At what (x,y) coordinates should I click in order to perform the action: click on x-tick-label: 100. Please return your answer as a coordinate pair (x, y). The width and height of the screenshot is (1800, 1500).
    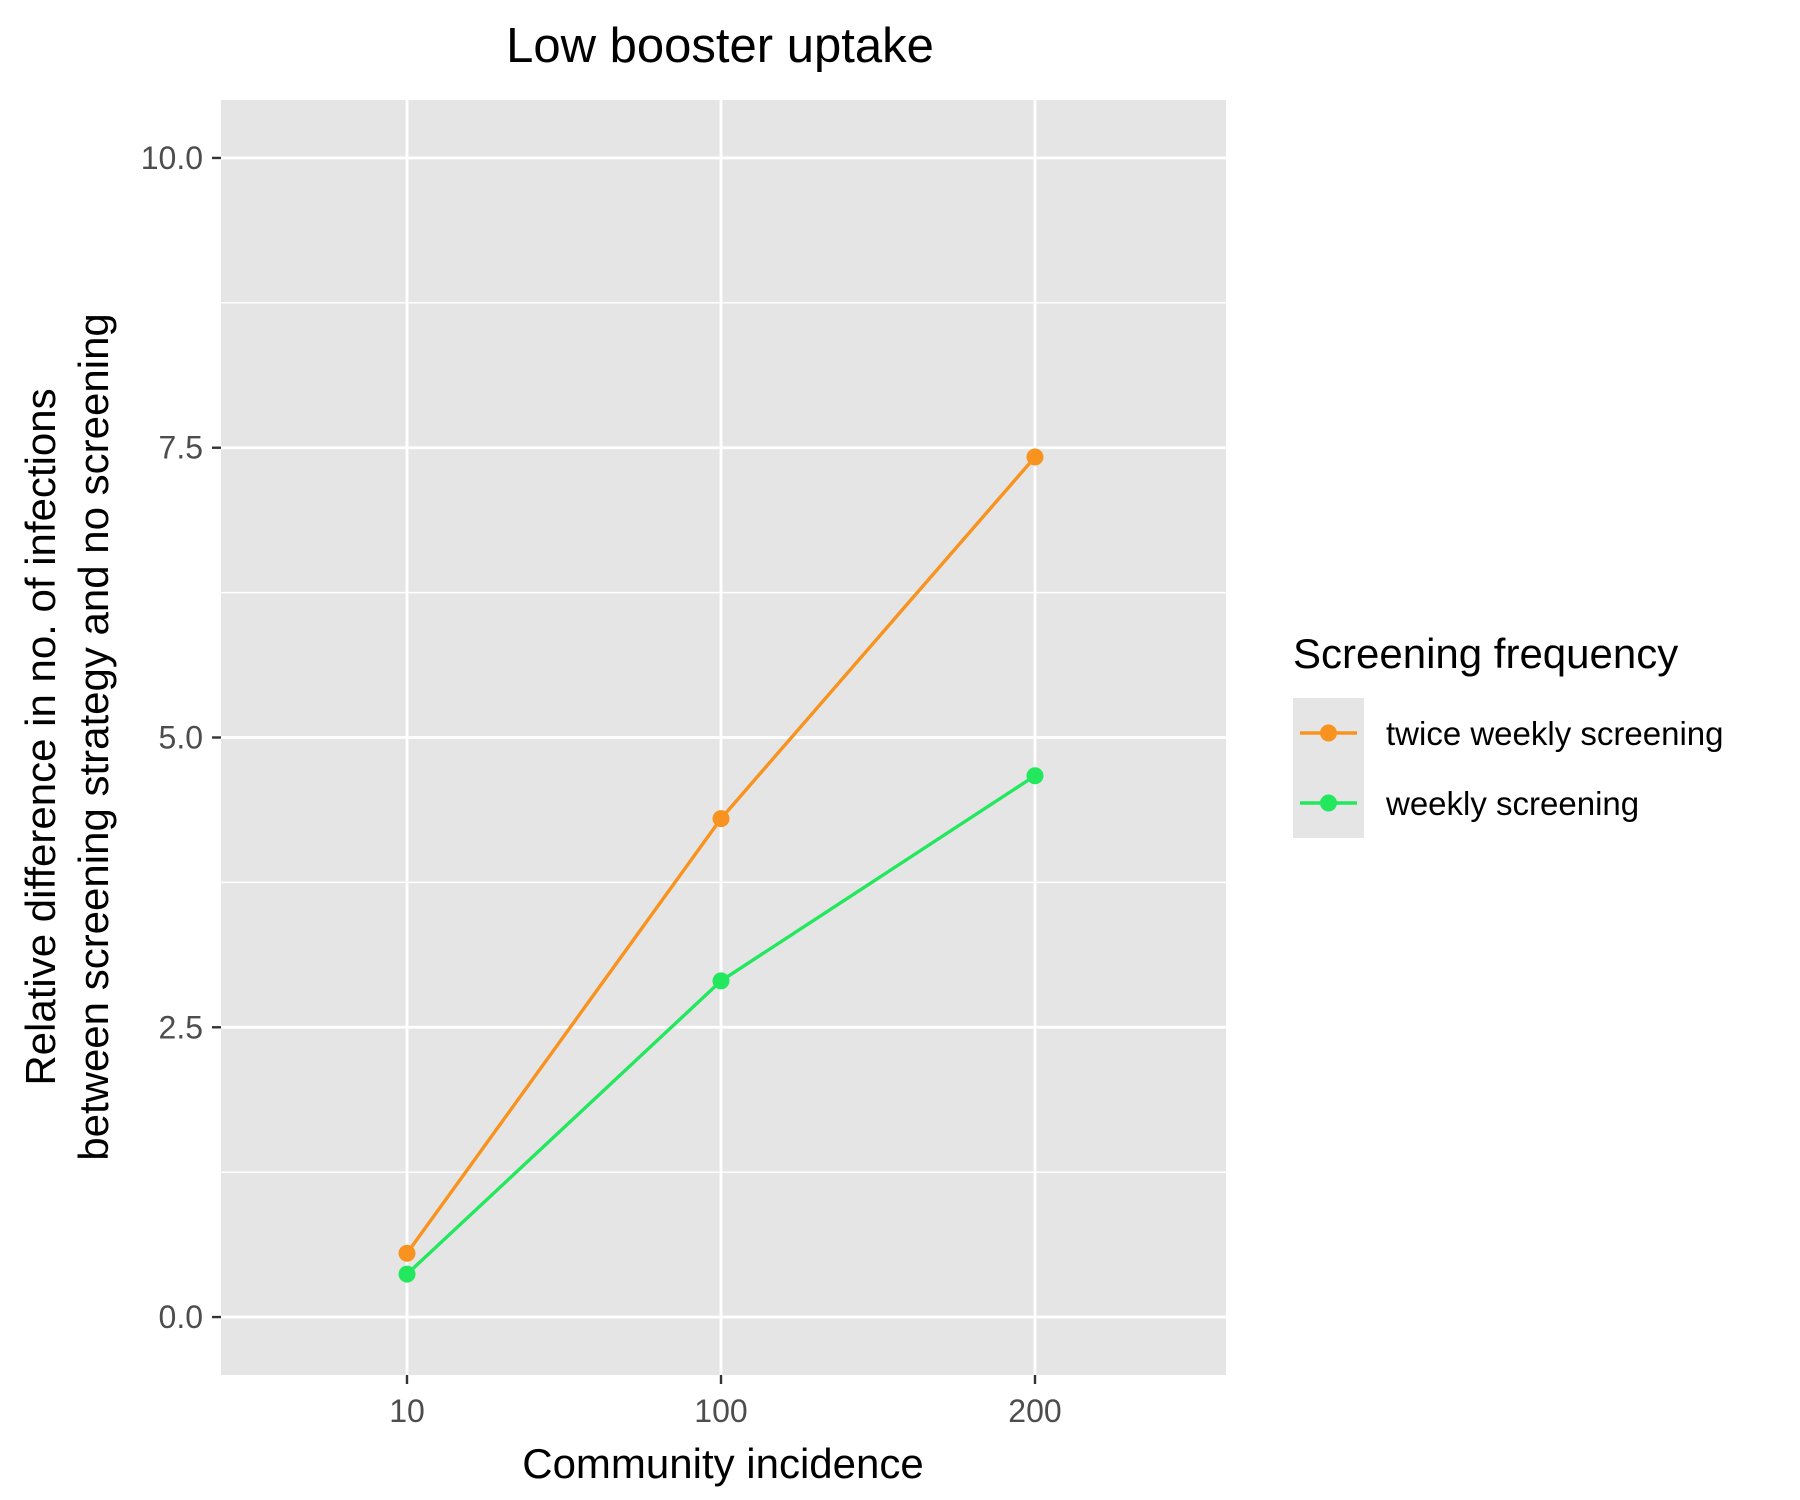
    Looking at the image, I should click on (720, 1411).